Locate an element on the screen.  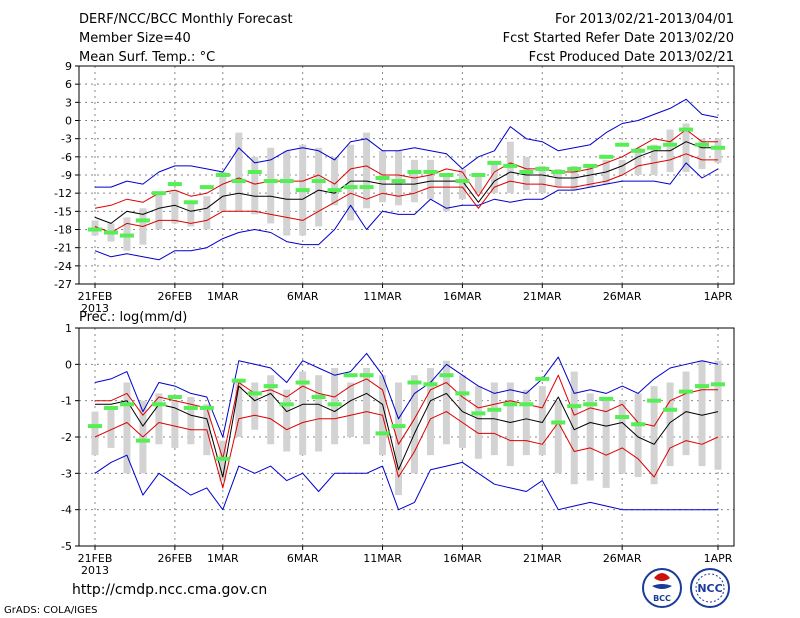
temp-ytick-label: -6 is located at coordinates (66, 157).